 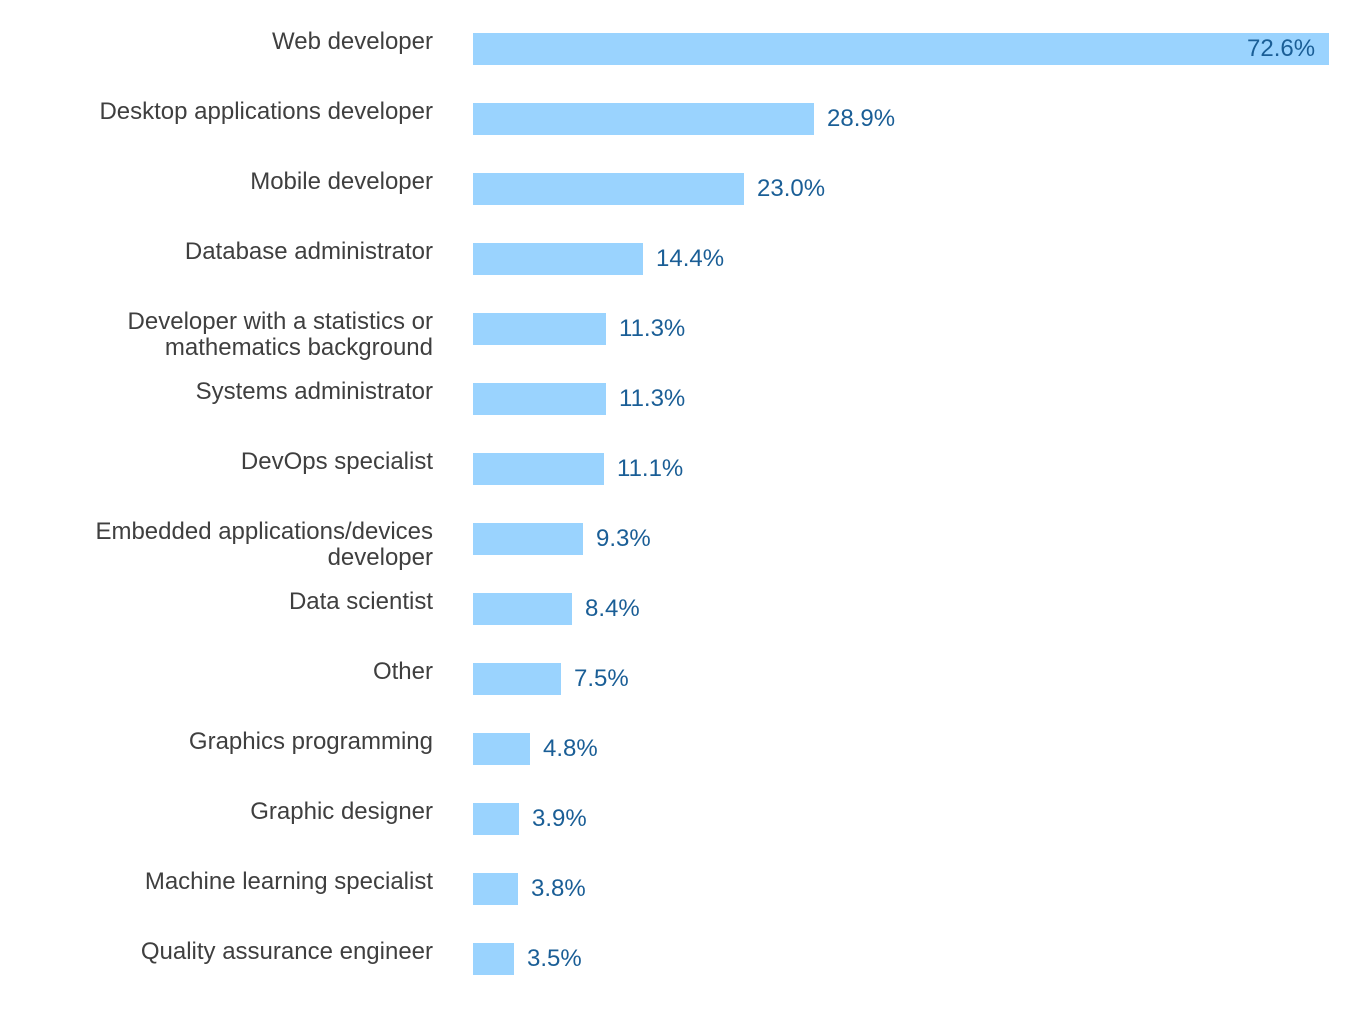 What do you see at coordinates (288, 881) in the screenshot?
I see `category-label: Machine learning specialist` at bounding box center [288, 881].